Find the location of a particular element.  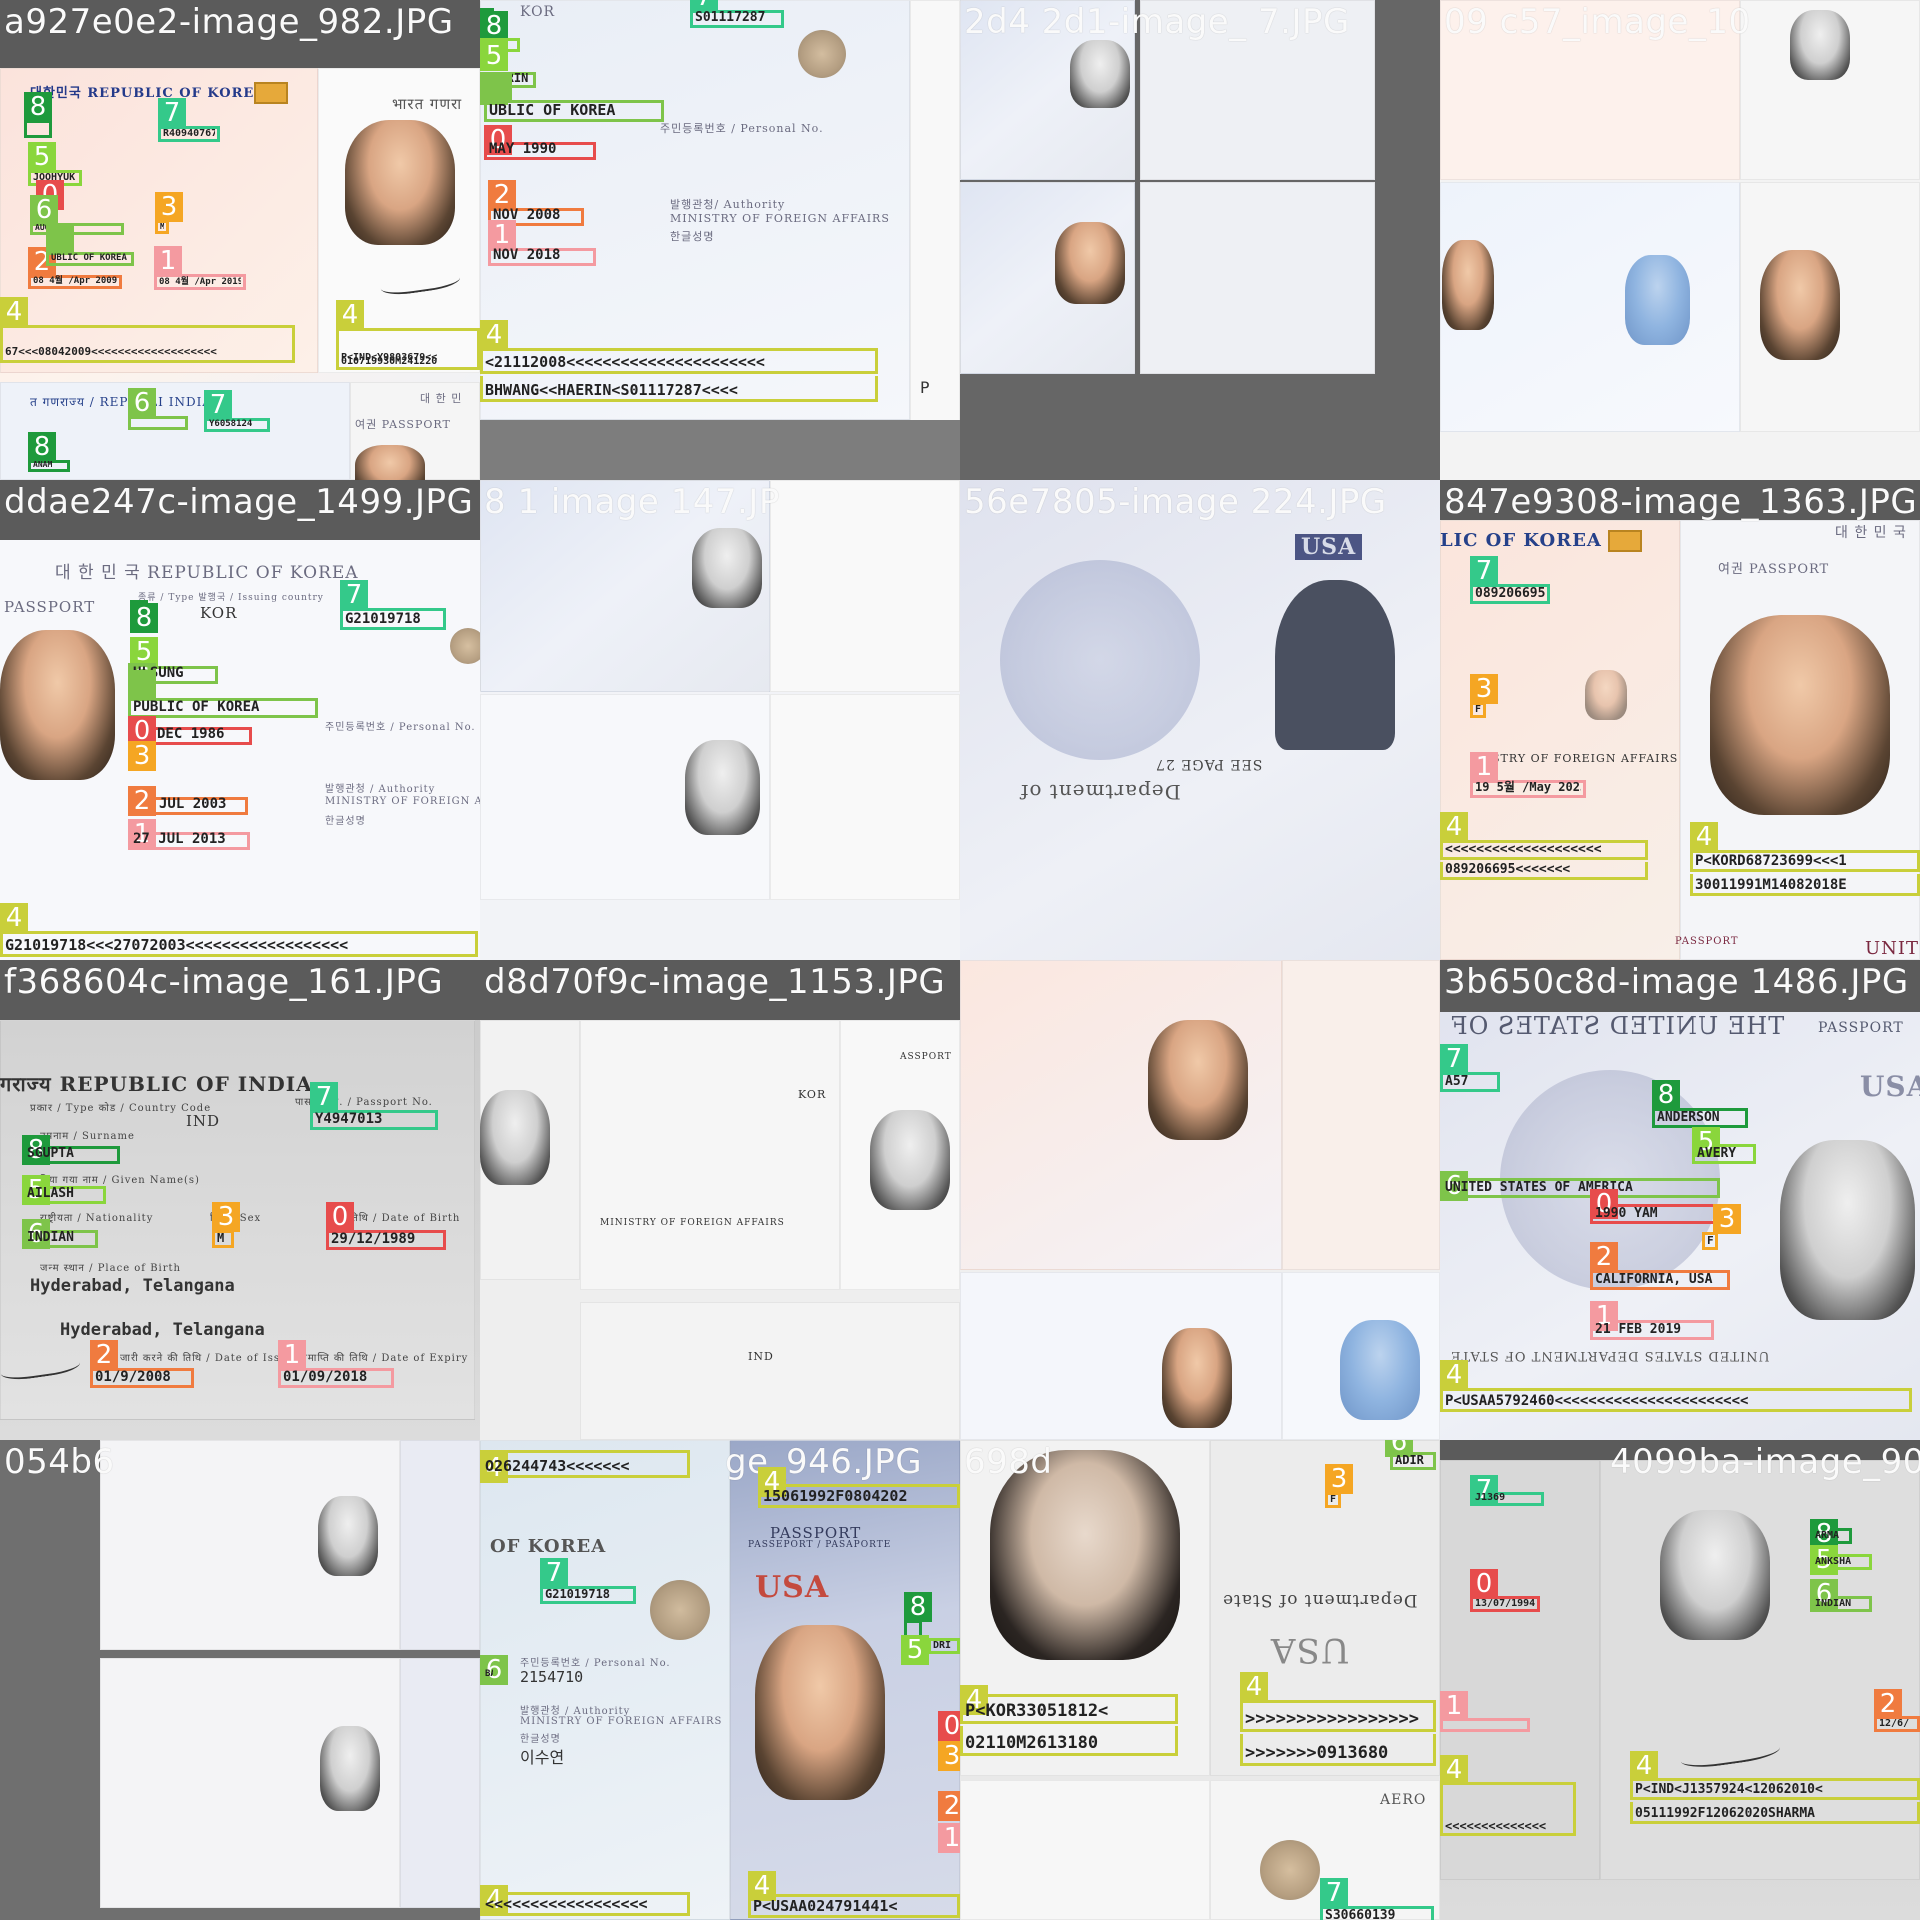

field-box-mrz: 4 P<USAA5792460<<<<<<<<<<<<<<<<<<<<<<< is located at coordinates (1676, 1386).